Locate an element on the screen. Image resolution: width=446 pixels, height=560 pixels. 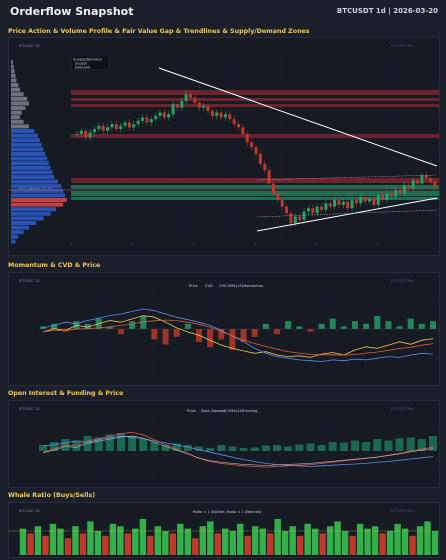
legend-momentum: Momentum is located at coordinates (253, 286).